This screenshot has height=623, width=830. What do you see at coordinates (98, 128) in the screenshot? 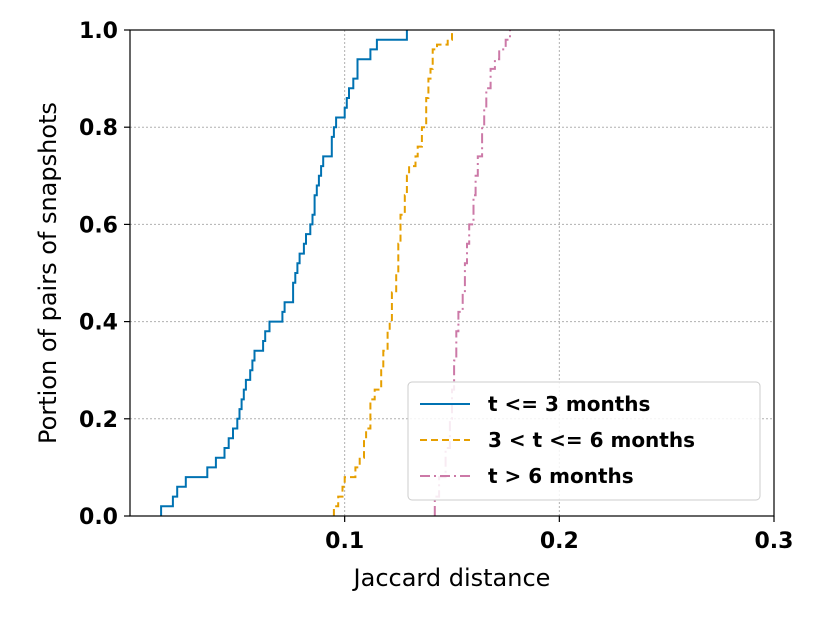
I see `y-tick-label: 0.8` at bounding box center [98, 128].